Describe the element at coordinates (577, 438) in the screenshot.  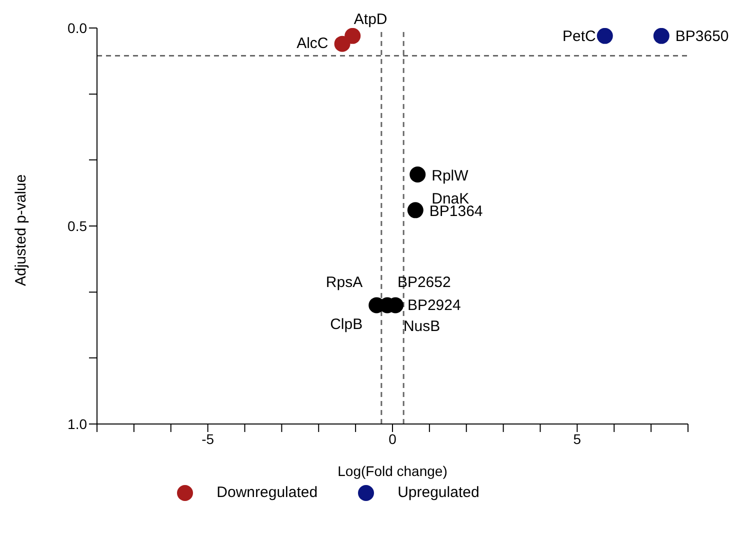
I see `x-tick-label: 5` at that location.